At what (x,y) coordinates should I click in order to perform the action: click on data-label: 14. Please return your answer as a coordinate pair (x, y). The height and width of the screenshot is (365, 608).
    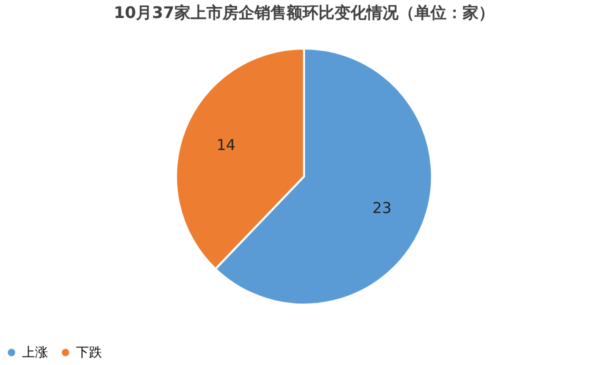
    Looking at the image, I should click on (226, 145).